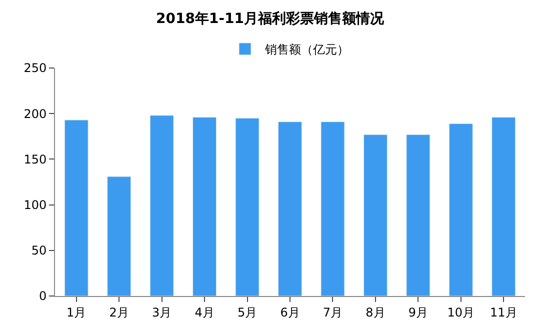 This screenshot has width=540, height=336. What do you see at coordinates (461, 312) in the screenshot?
I see `x-tick-label: 10月` at bounding box center [461, 312].